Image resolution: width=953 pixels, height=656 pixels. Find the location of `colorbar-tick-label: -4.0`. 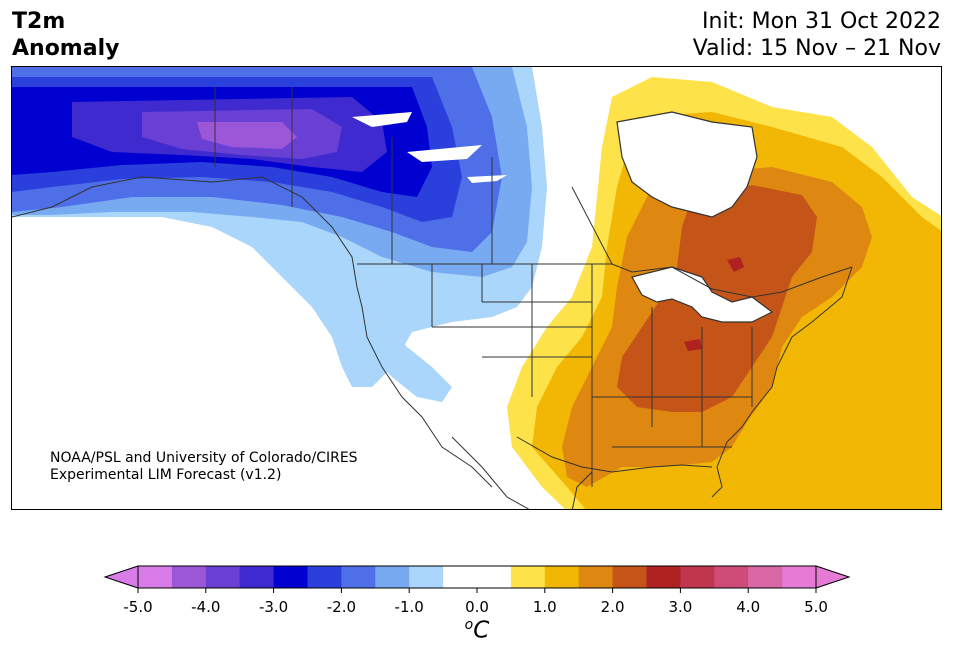

colorbar-tick-label: -4.0 is located at coordinates (206, 607).